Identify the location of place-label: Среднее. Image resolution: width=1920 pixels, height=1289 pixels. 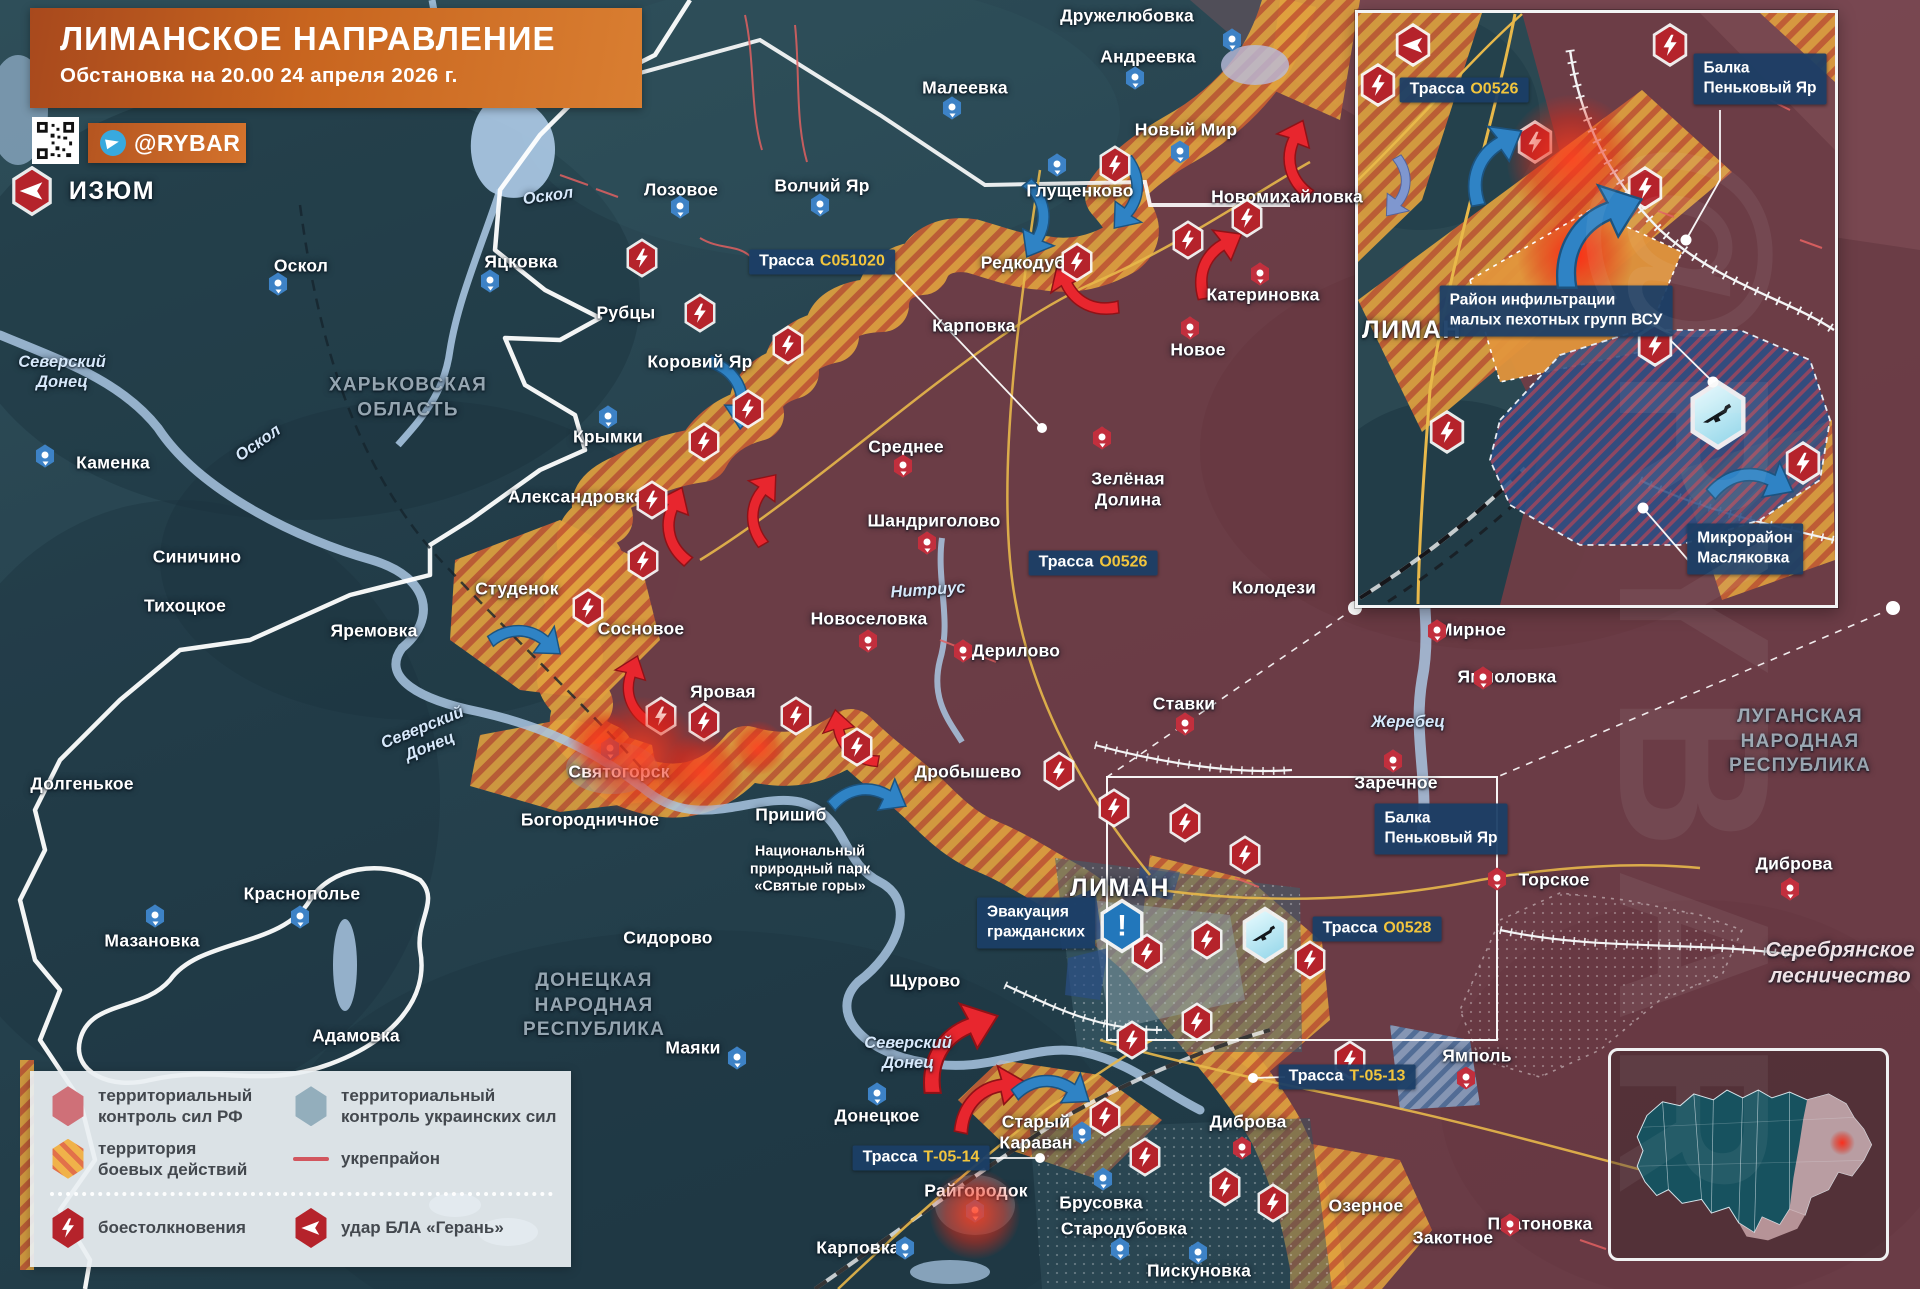
(906, 446).